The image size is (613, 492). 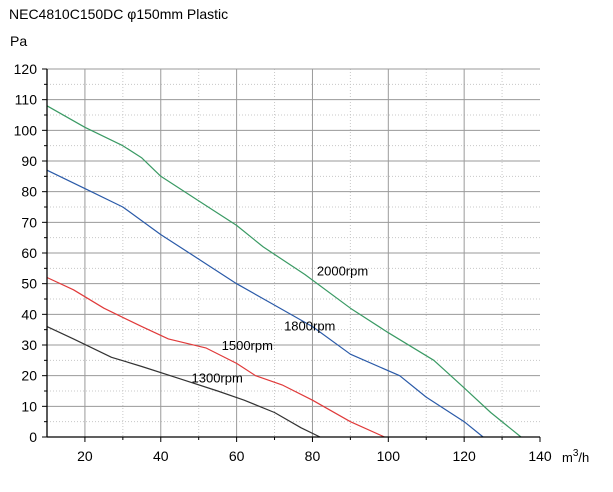 What do you see at coordinates (33, 437) in the screenshot?
I see `y-tick-label: 0` at bounding box center [33, 437].